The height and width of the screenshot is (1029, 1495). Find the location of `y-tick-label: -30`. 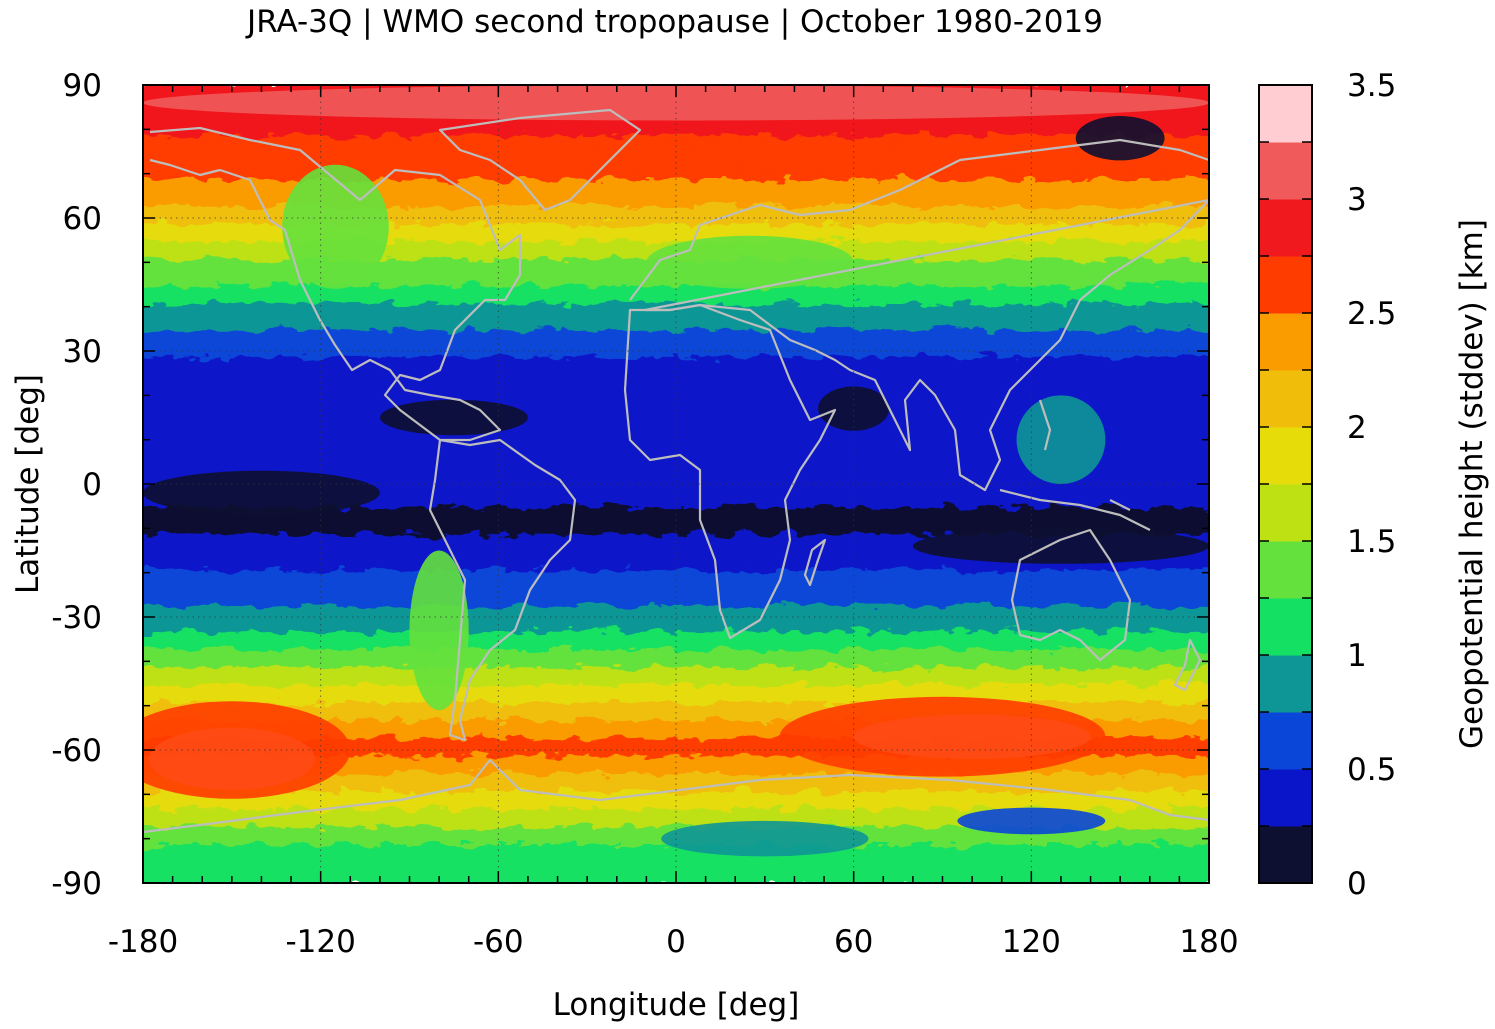

y-tick-label: -30 is located at coordinates (76, 618).